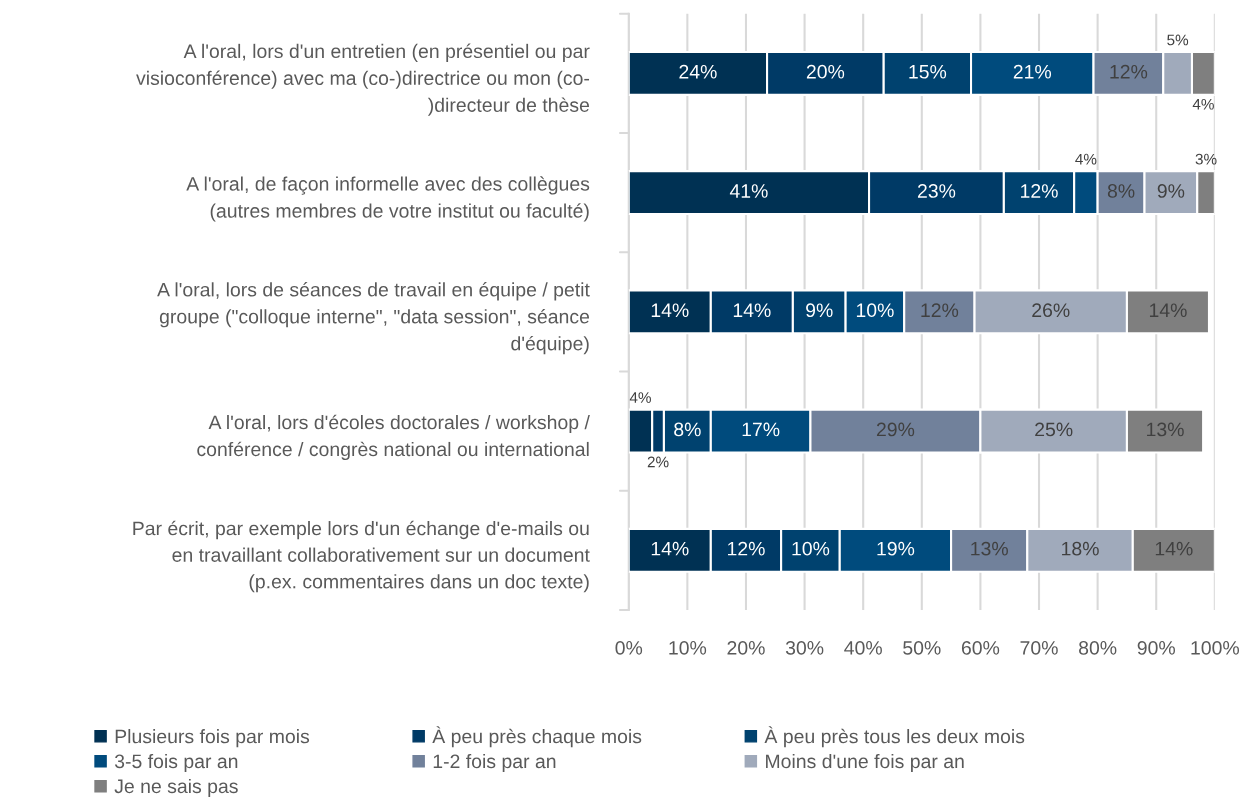 Image resolution: width=1255 pixels, height=810 pixels. What do you see at coordinates (936, 191) in the screenshot?
I see `data-label: 23%` at bounding box center [936, 191].